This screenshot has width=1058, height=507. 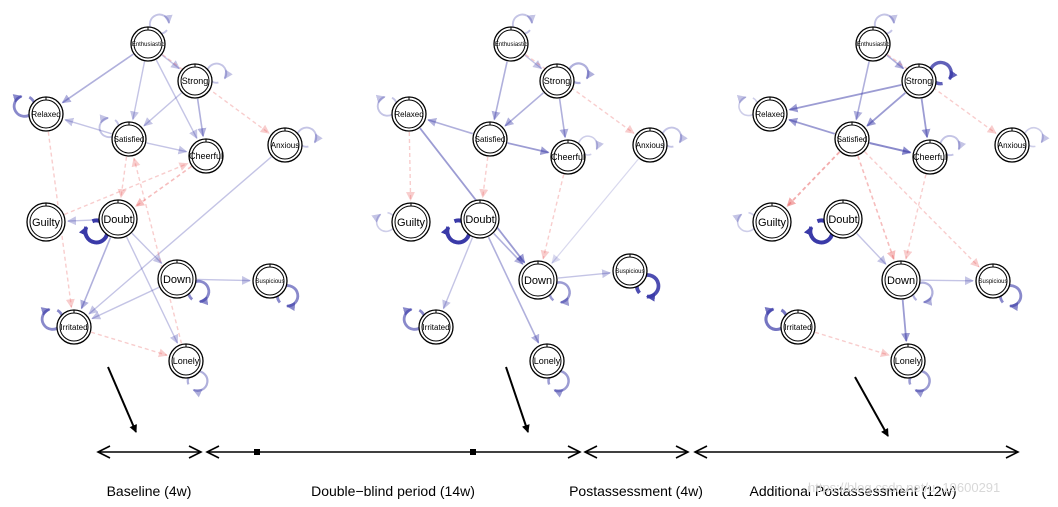 What do you see at coordinates (83, 221) in the screenshot?
I see `edge-doubt-to-guilty` at bounding box center [83, 221].